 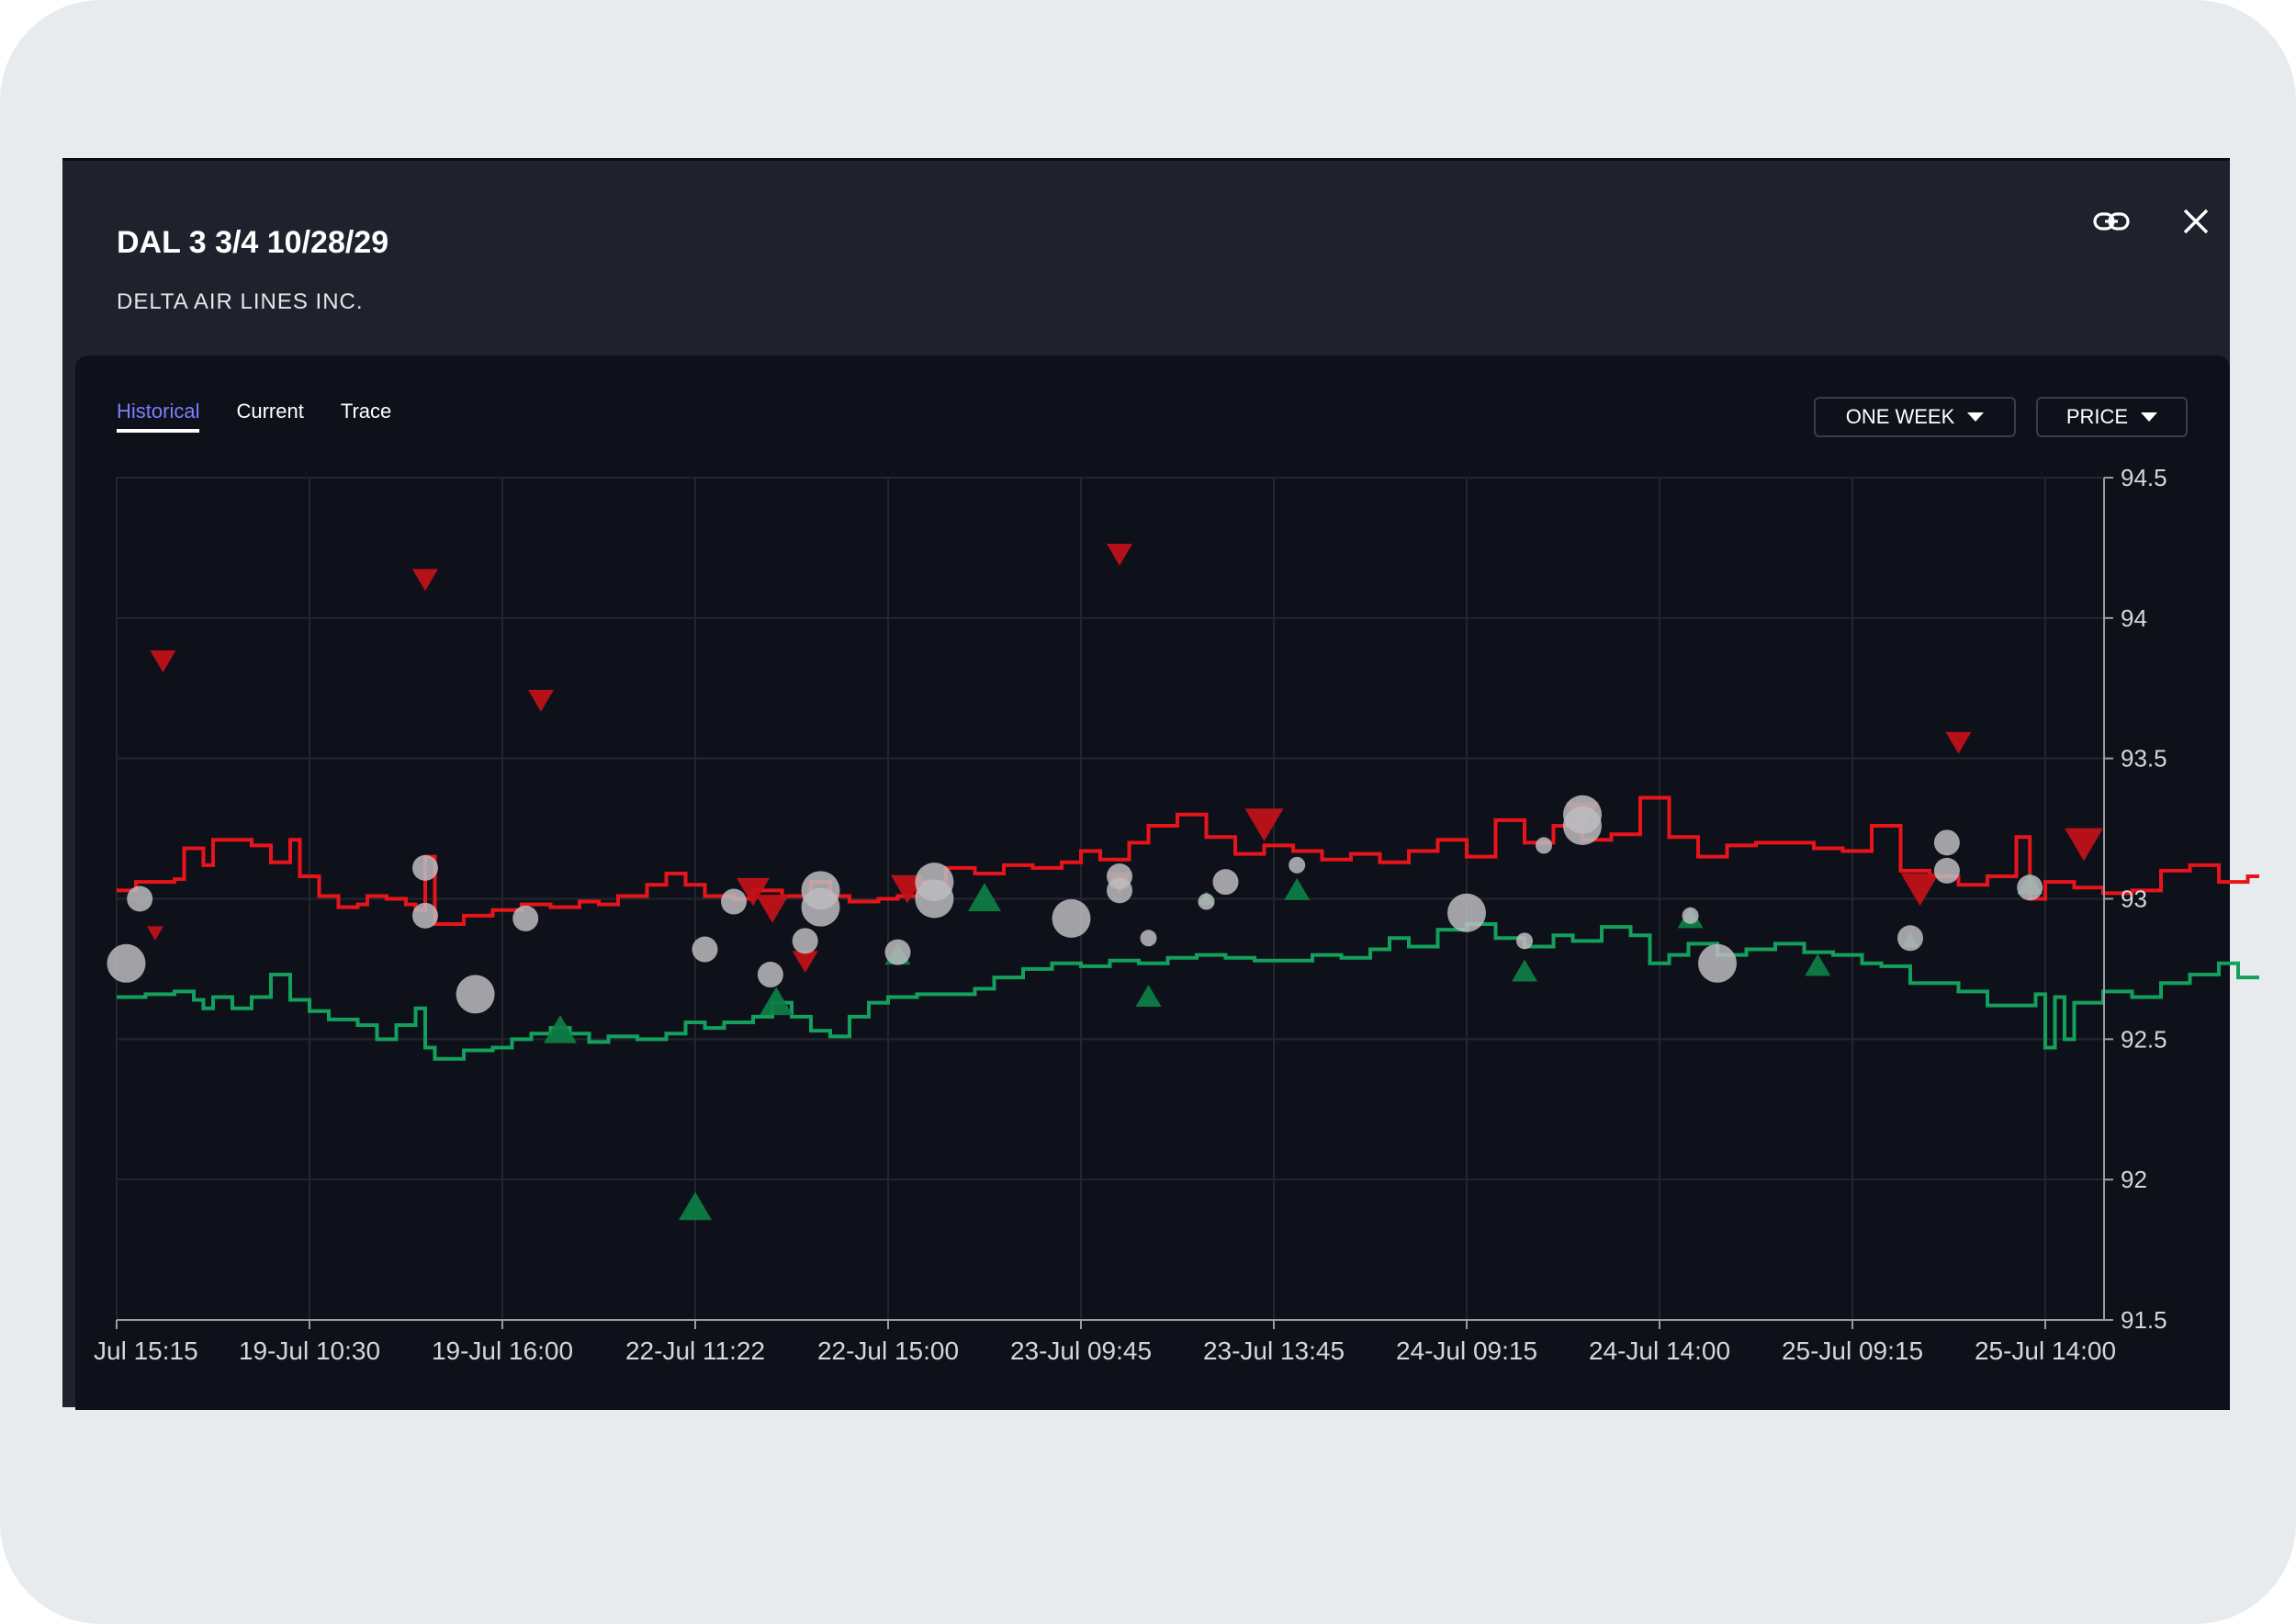 What do you see at coordinates (2144, 477) in the screenshot?
I see `y-tick-label: 94.5` at bounding box center [2144, 477].